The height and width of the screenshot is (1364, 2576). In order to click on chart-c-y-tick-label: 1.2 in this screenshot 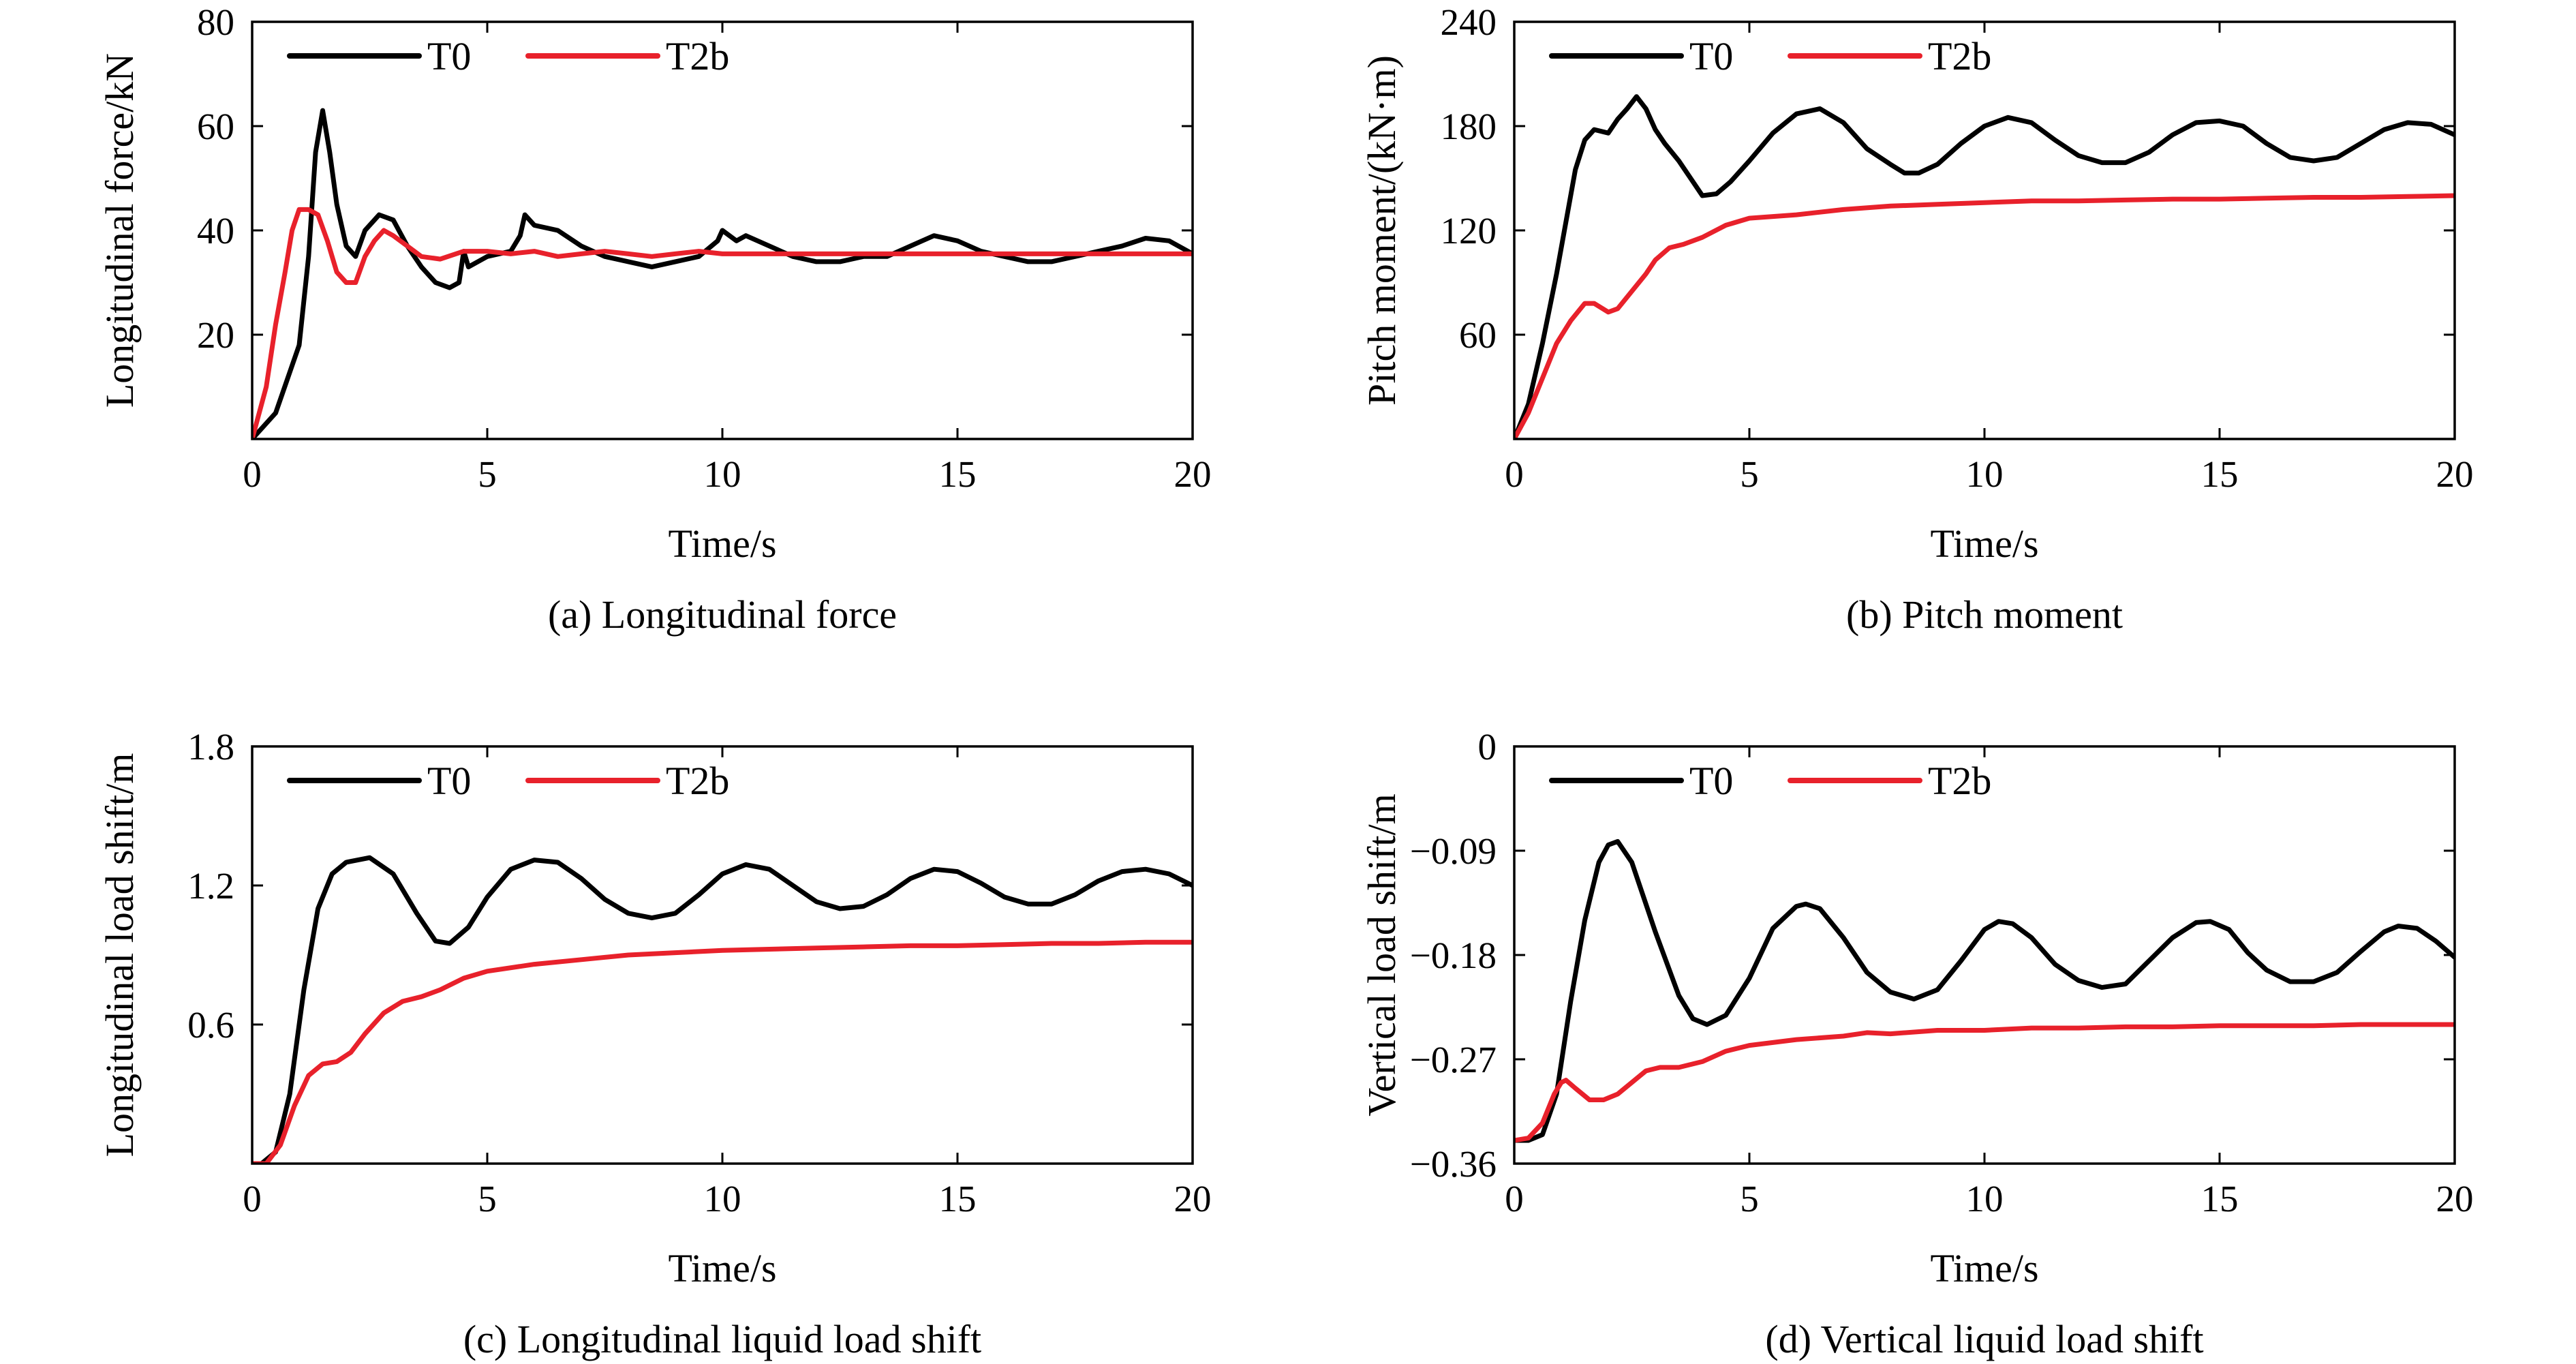, I will do `click(211, 886)`.